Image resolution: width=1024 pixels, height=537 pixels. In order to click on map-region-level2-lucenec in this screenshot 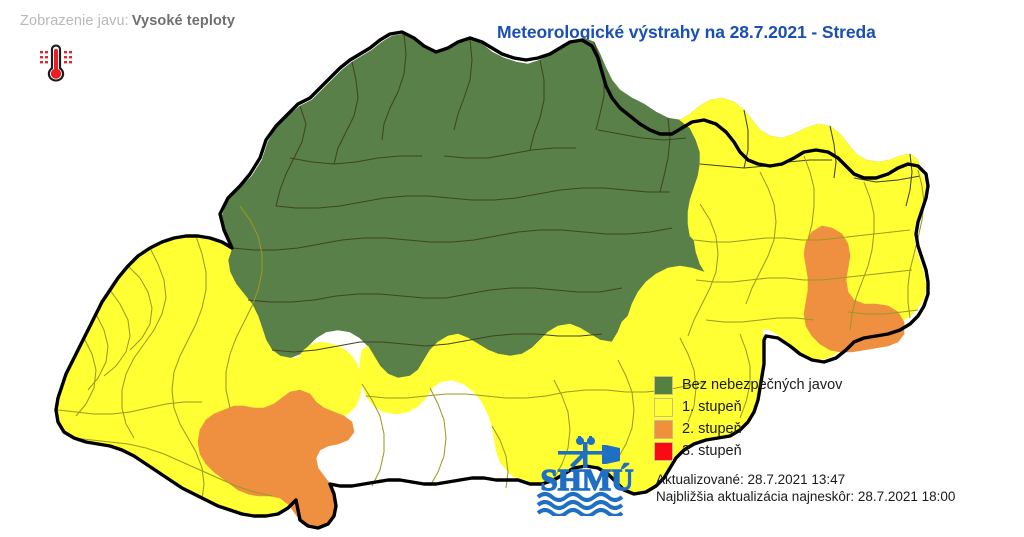, I will do `click(276, 459)`.